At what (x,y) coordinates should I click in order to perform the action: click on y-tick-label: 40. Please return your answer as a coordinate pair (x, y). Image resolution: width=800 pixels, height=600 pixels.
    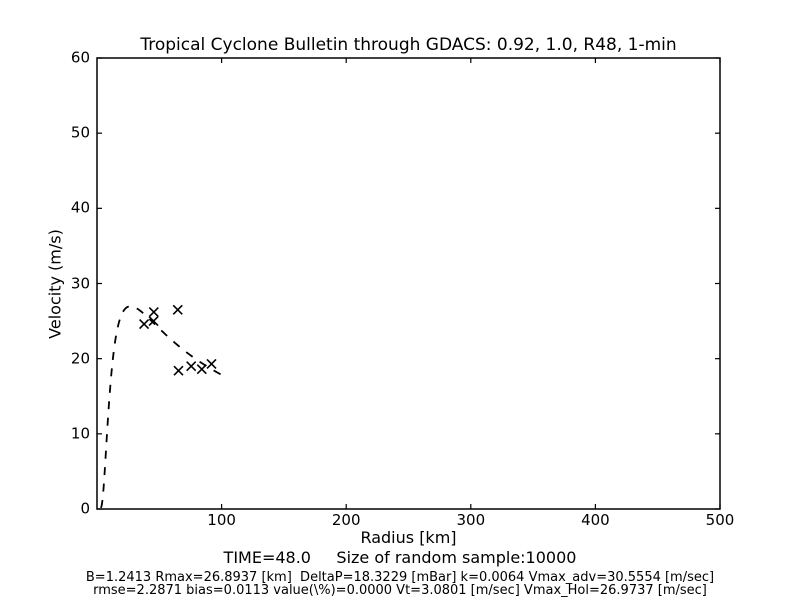
    Looking at the image, I should click on (80, 207).